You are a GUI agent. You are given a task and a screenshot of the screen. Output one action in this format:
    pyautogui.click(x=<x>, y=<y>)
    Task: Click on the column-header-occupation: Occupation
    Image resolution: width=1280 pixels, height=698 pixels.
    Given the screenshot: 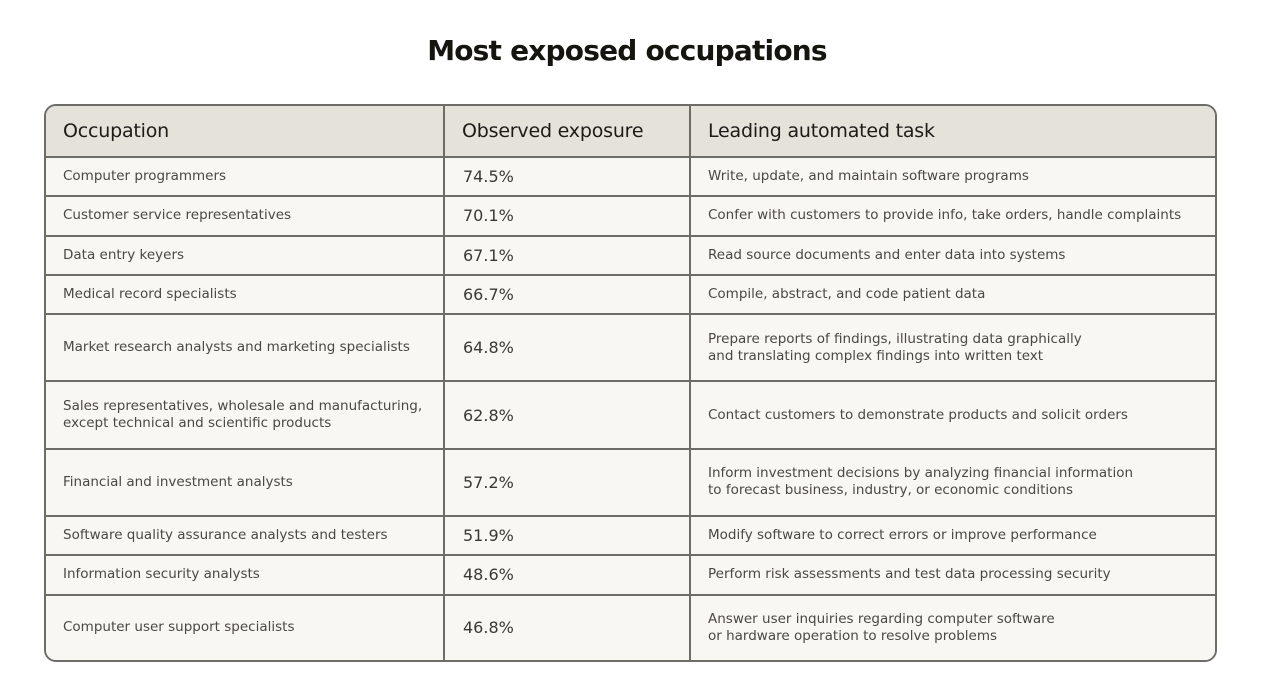 What is the action you would take?
    pyautogui.click(x=245, y=132)
    